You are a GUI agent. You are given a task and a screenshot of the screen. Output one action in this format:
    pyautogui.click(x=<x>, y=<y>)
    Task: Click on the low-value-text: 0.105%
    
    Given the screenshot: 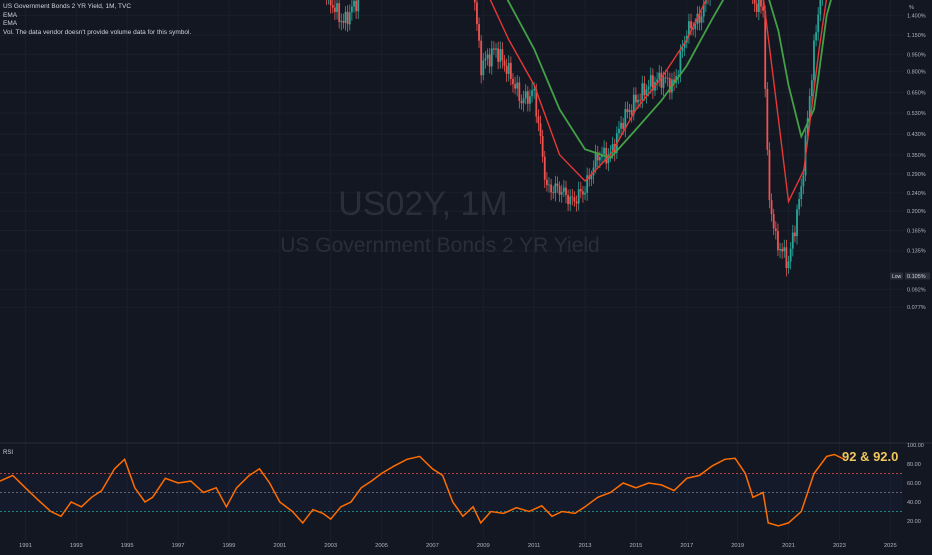 What is the action you would take?
    pyautogui.click(x=916, y=277)
    